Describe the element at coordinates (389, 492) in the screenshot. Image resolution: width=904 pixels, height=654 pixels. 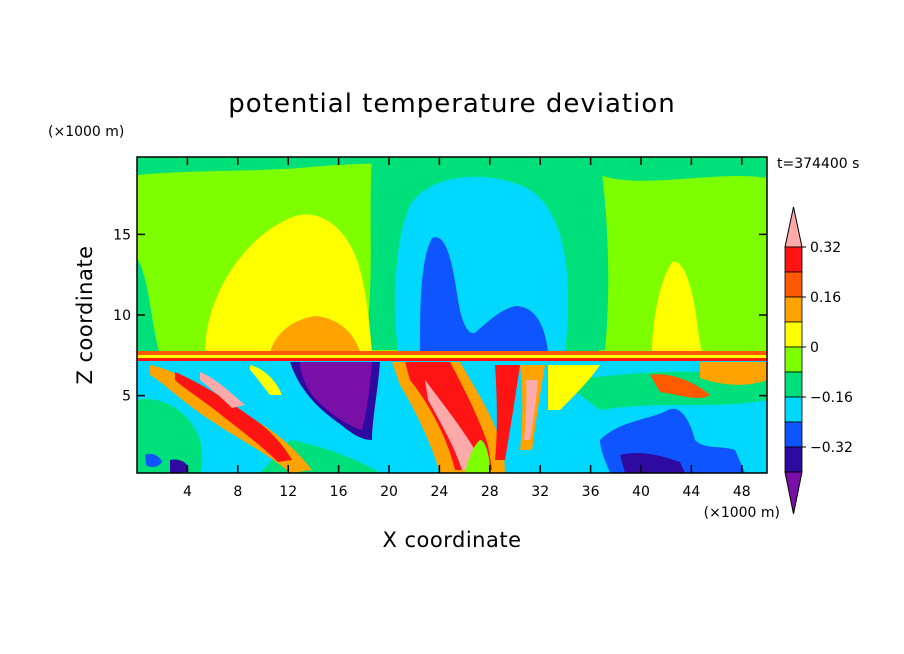
I see `x-tick-label: 20` at that location.